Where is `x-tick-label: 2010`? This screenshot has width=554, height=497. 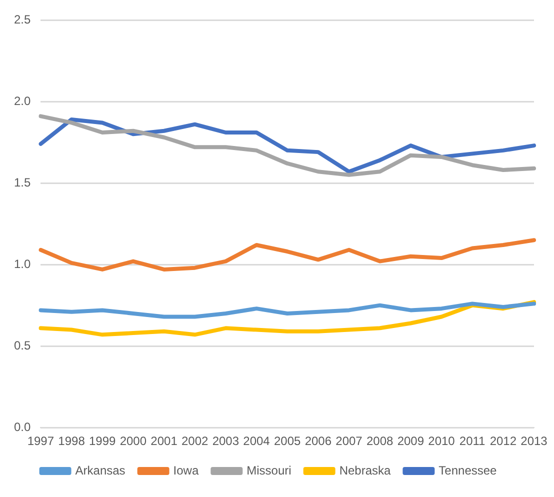 x-tick-label: 2010 is located at coordinates (442, 441).